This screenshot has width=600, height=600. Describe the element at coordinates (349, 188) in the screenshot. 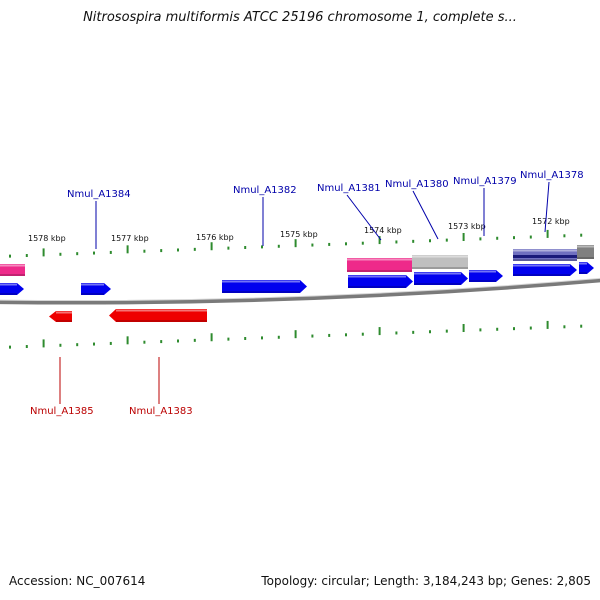

I see `gene-label-nmul_a1381: Nmul_A1381` at that location.